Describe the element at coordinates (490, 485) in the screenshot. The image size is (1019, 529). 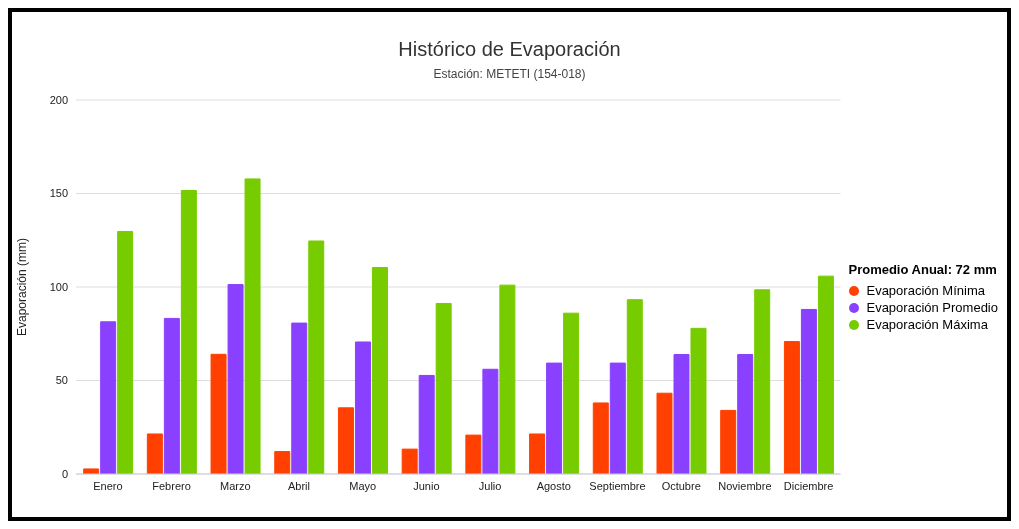
I see `x-tick-label: Julio` at that location.